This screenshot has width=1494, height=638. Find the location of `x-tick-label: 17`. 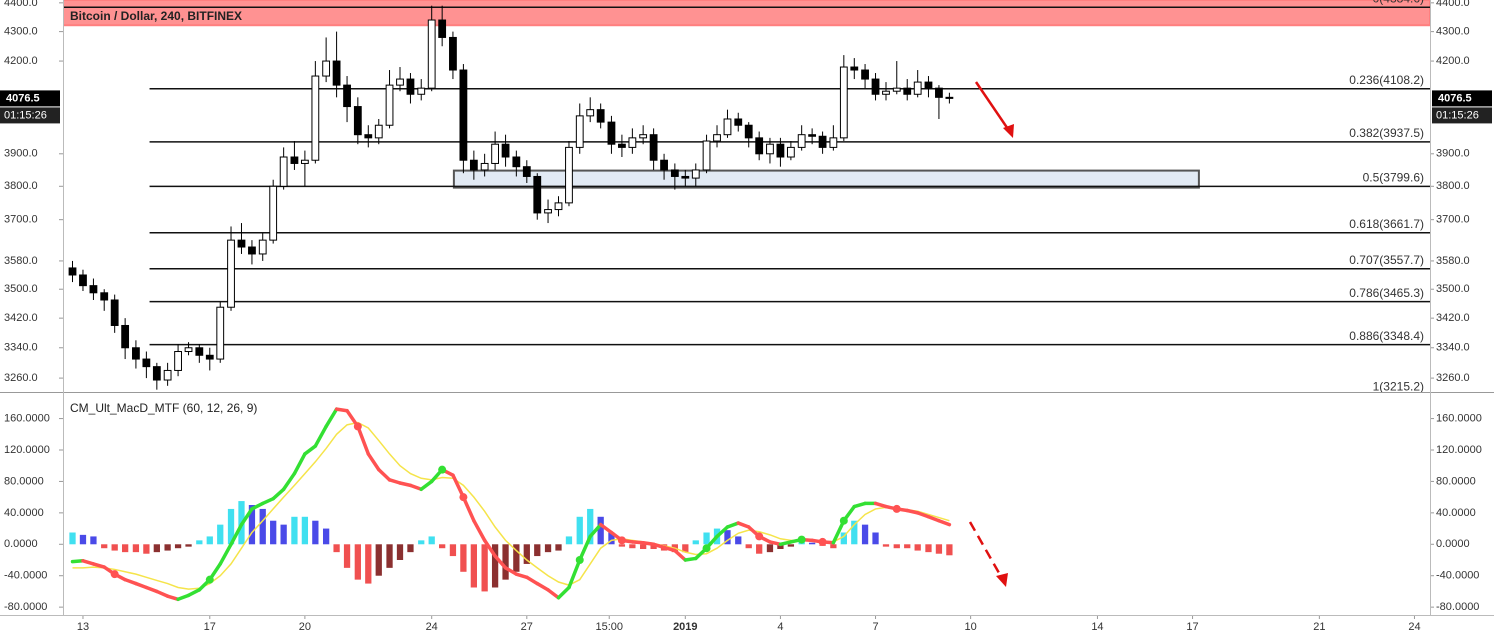

x-tick-label: 17 is located at coordinates (1192, 627).